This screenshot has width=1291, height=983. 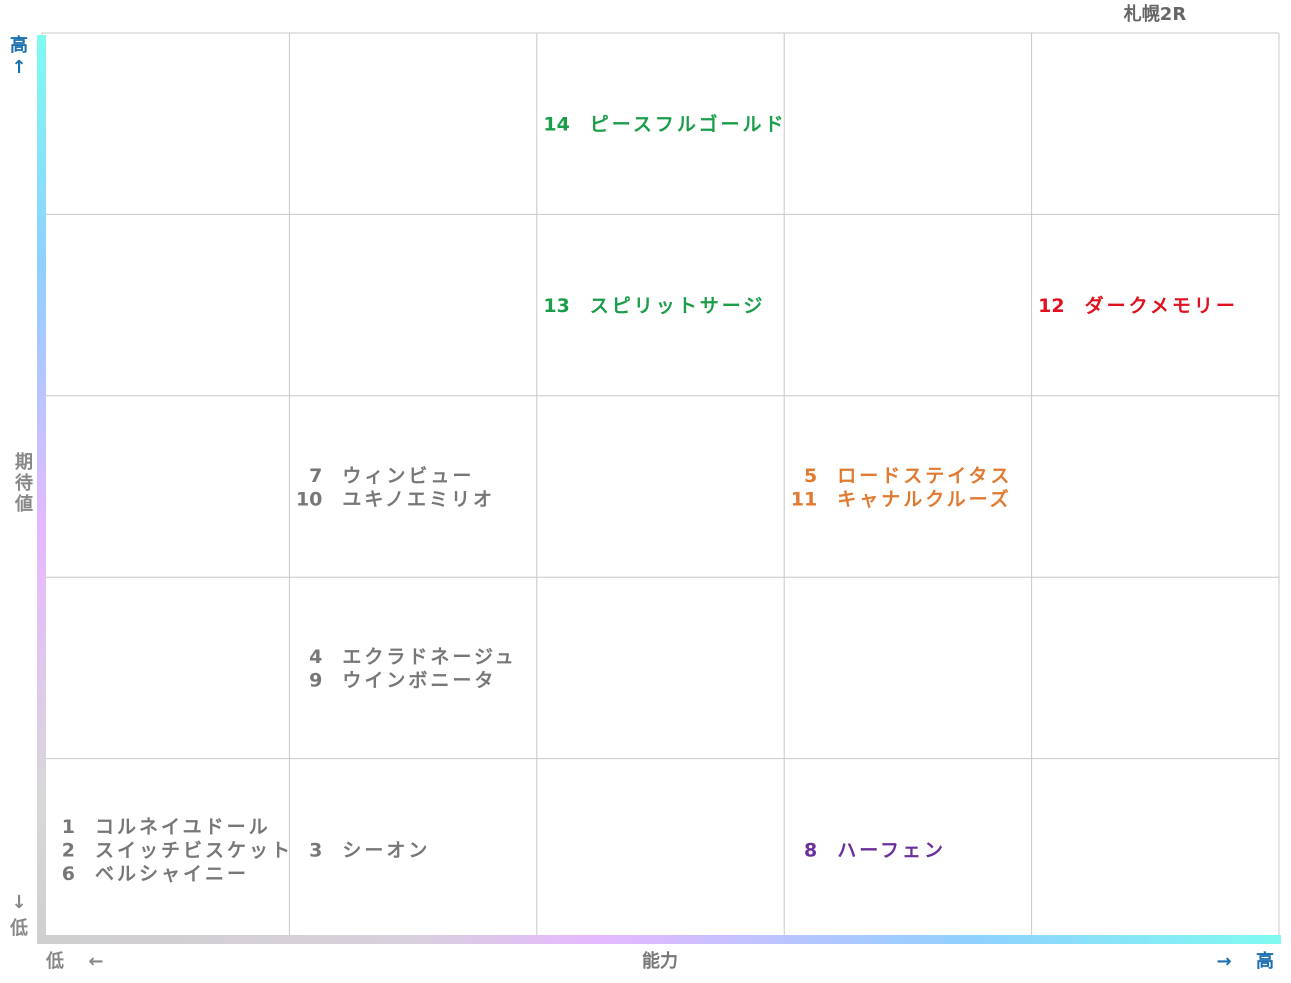 What do you see at coordinates (1265, 961) in the screenshot?
I see `x-axis-high: 高` at bounding box center [1265, 961].